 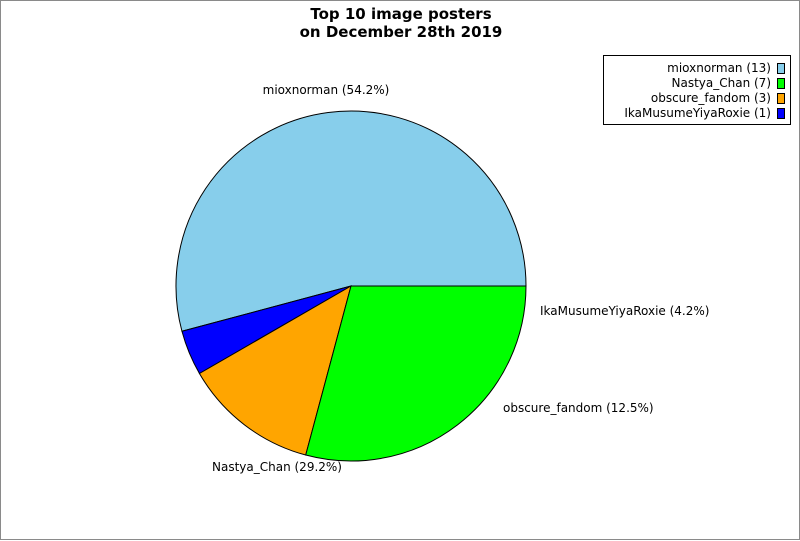 What do you see at coordinates (416, 373) in the screenshot?
I see `pie-slice-nastya-chan` at bounding box center [416, 373].